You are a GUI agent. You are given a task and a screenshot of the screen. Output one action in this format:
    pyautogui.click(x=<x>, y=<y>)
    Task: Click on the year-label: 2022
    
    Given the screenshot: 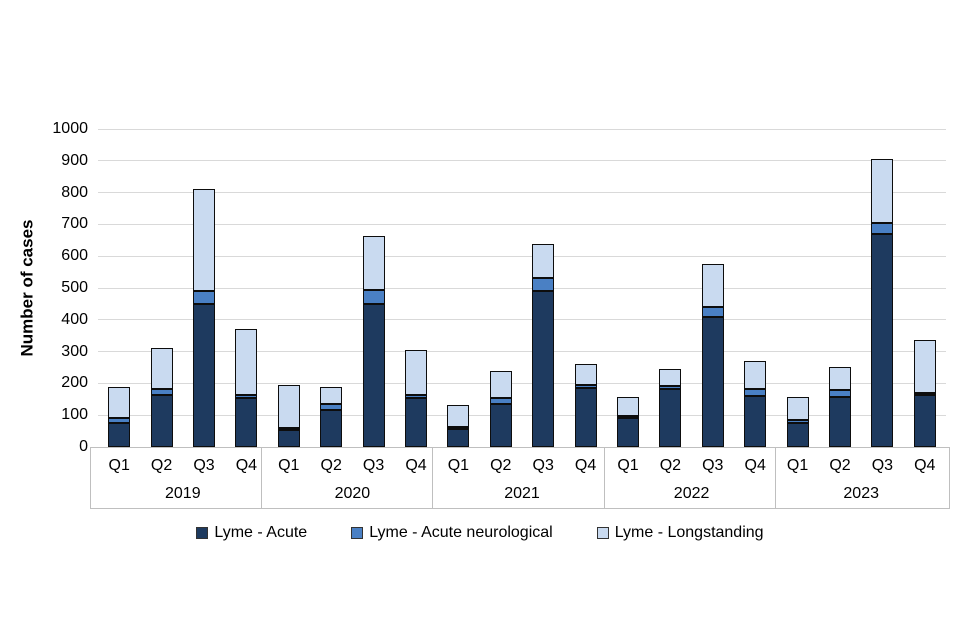 What is the action you would take?
    pyautogui.click(x=691, y=493)
    